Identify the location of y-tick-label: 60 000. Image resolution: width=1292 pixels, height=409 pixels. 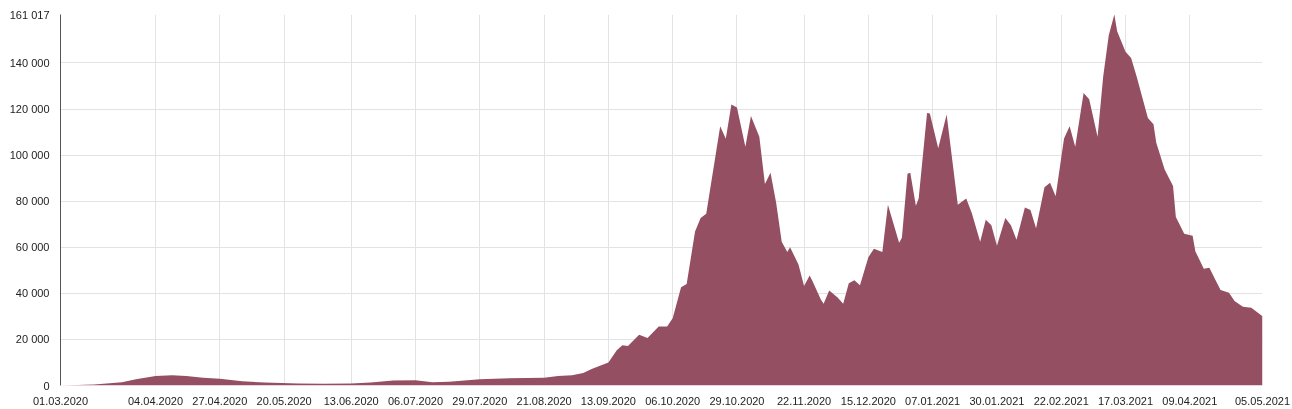
(32, 247).